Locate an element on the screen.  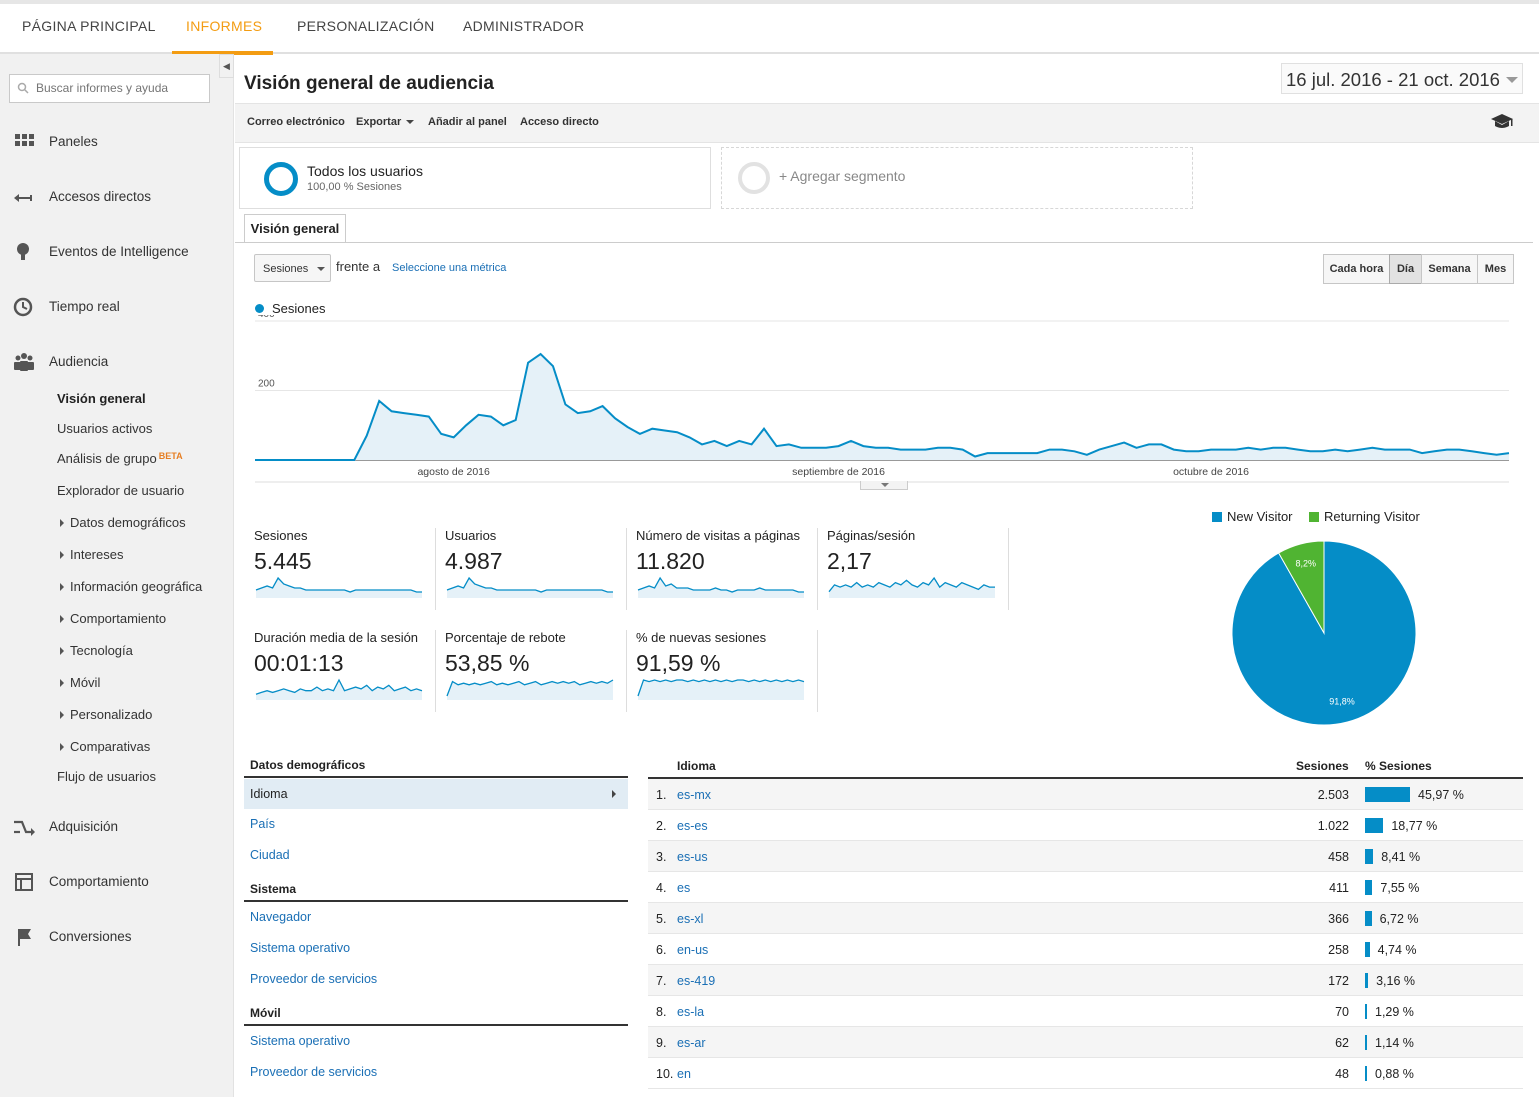
sidebar-collapse-button: ◀ is located at coordinates (226, 66).